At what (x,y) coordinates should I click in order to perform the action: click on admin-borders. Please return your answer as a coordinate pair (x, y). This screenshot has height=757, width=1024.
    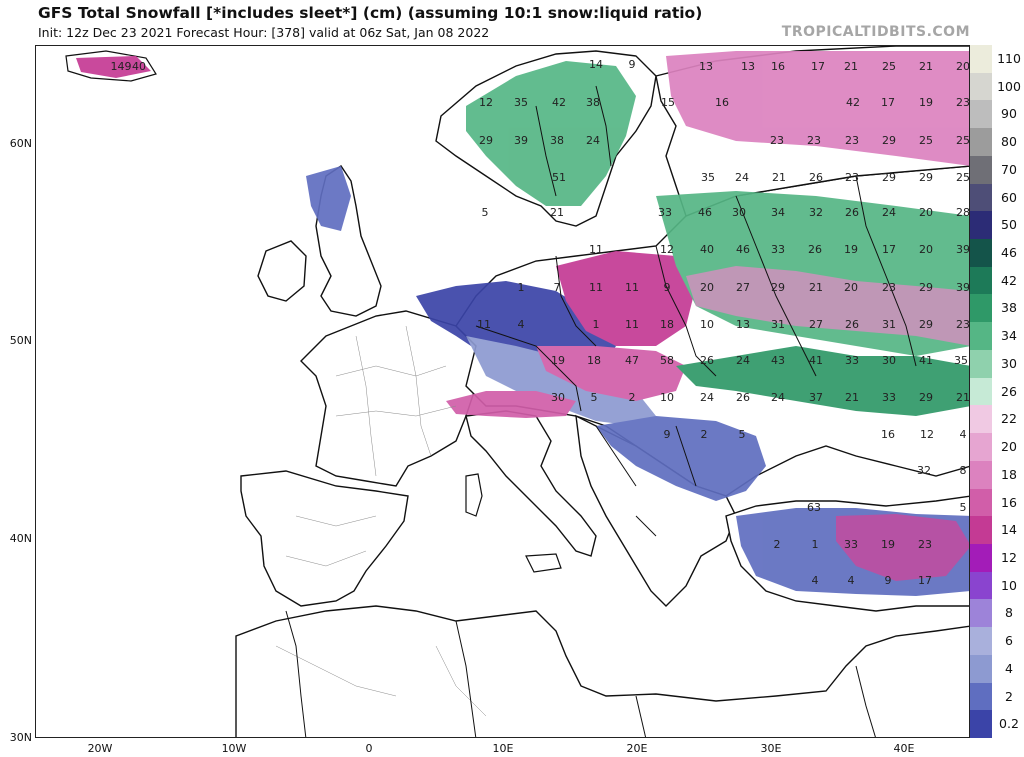
    Looking at the image, I should click on (381, 521).